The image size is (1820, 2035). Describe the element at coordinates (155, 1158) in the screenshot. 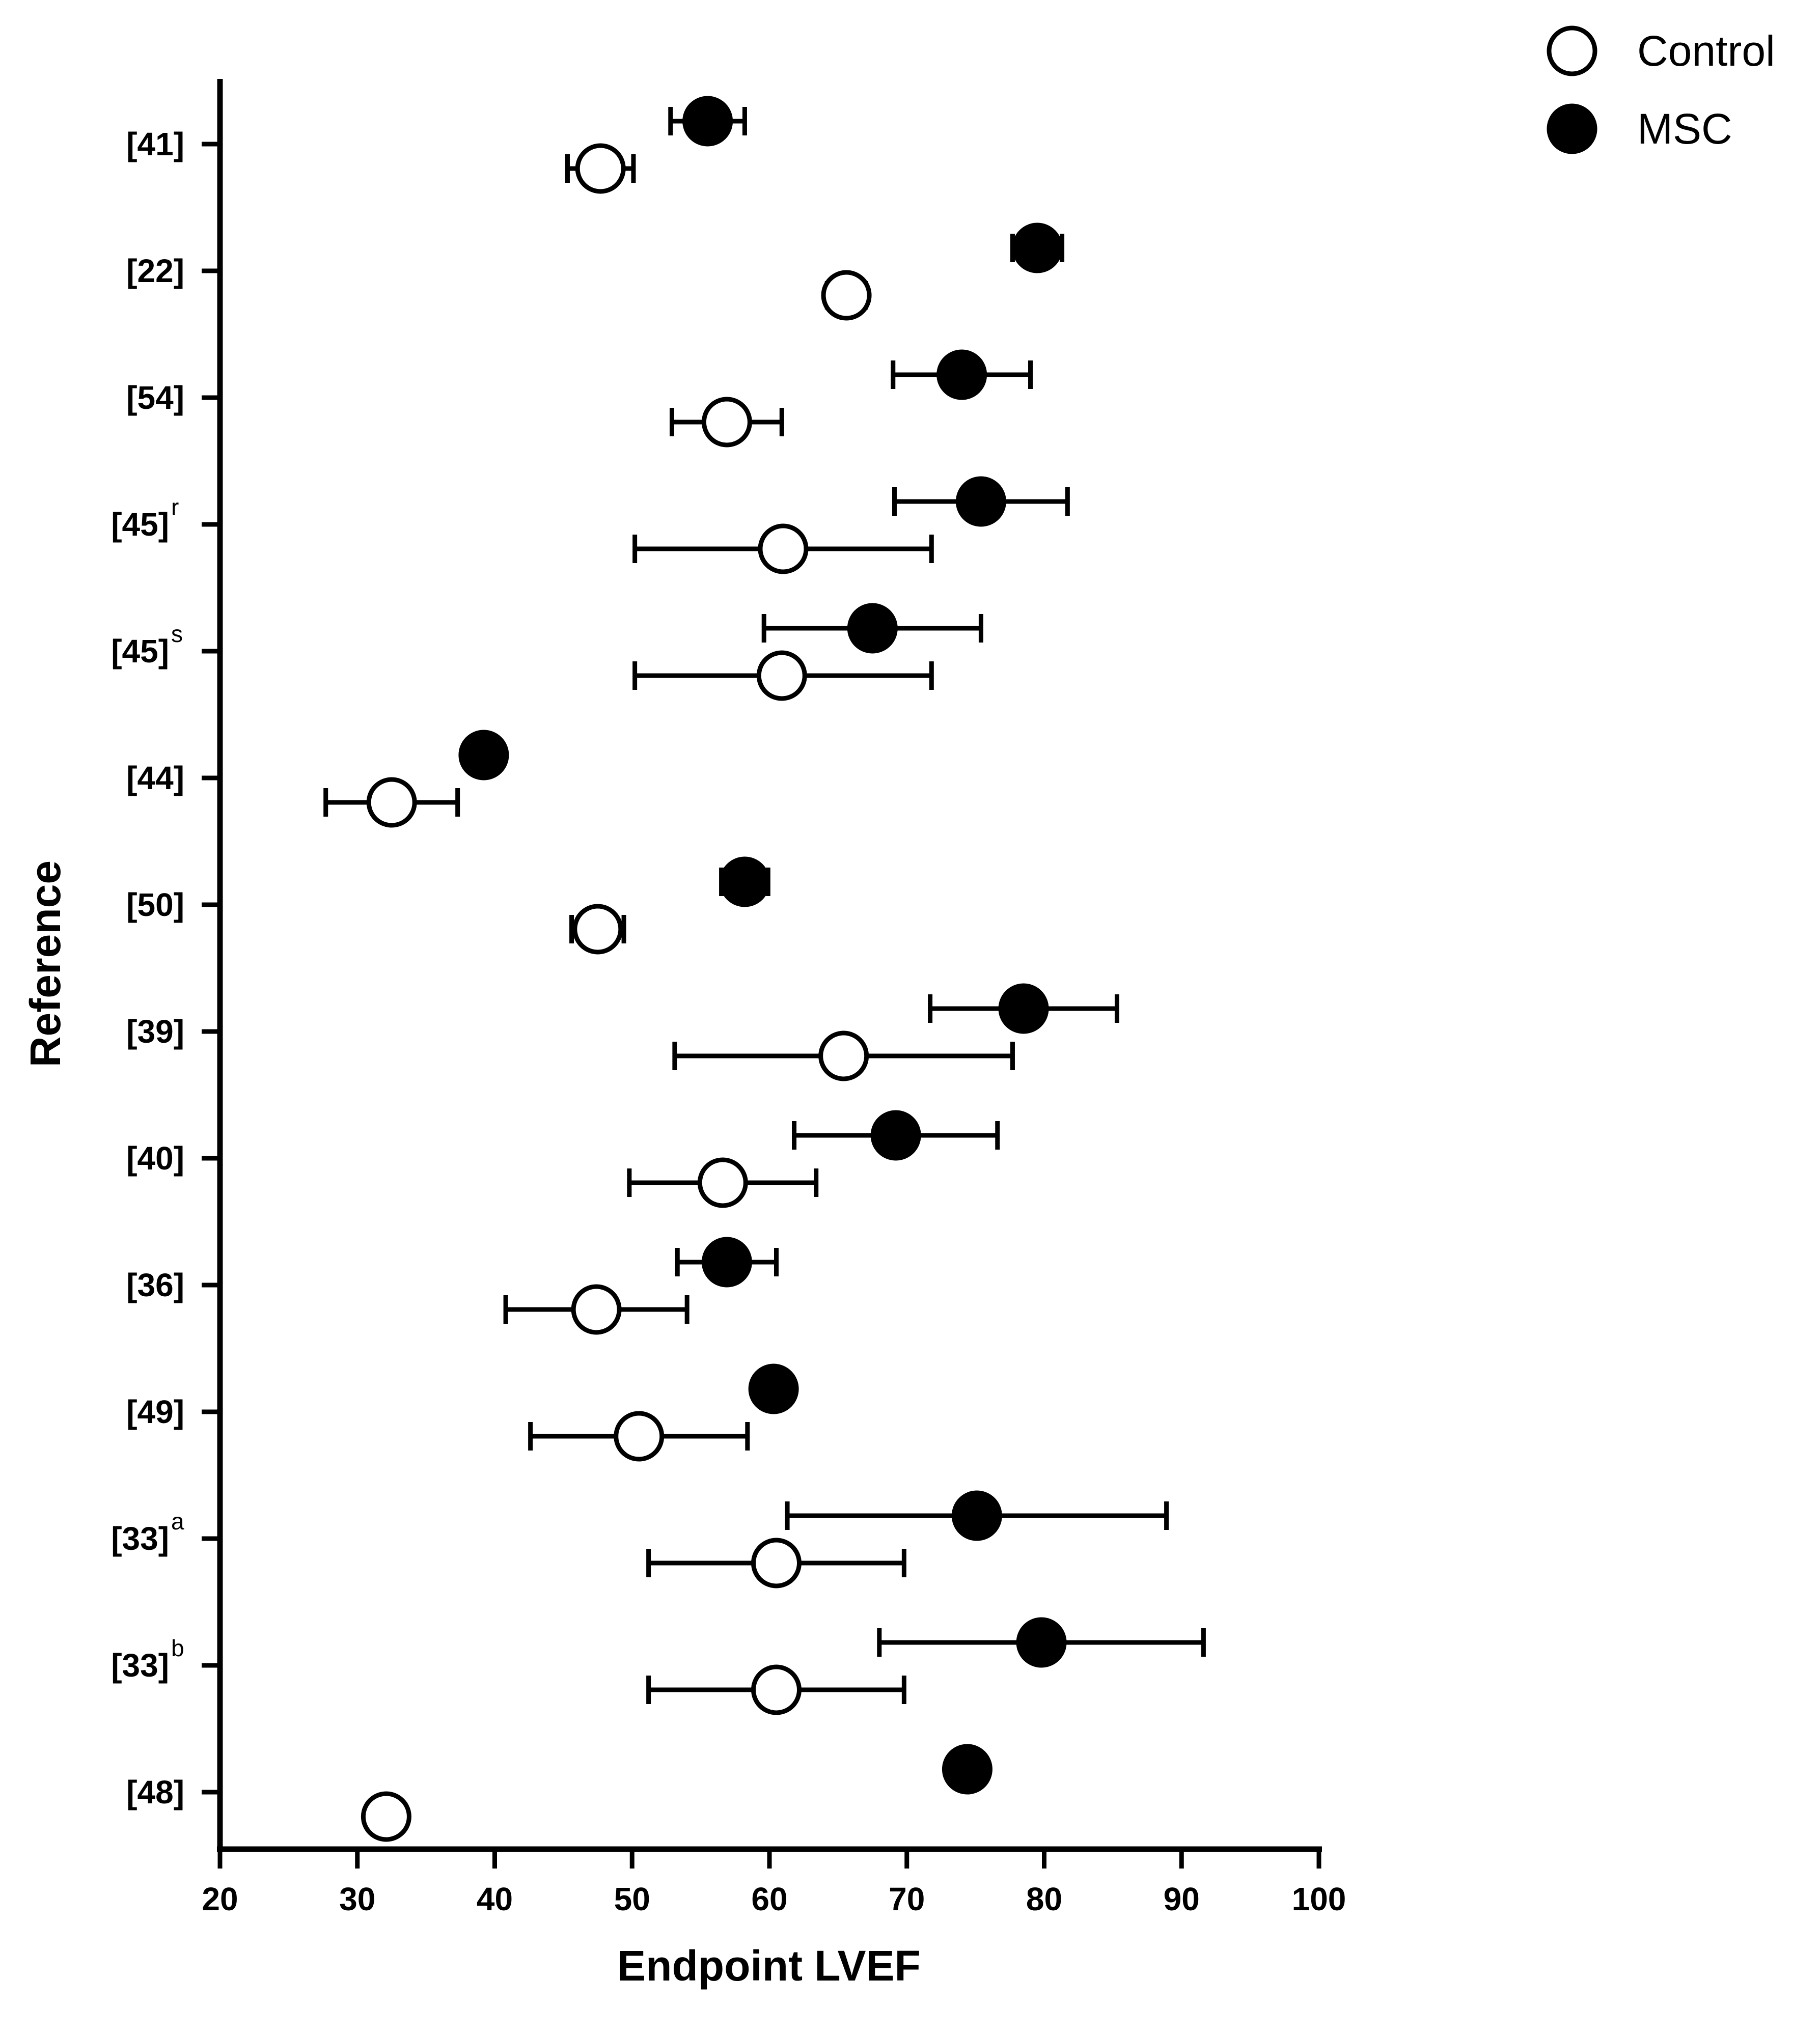

I see `y-tick-label: [40]` at that location.